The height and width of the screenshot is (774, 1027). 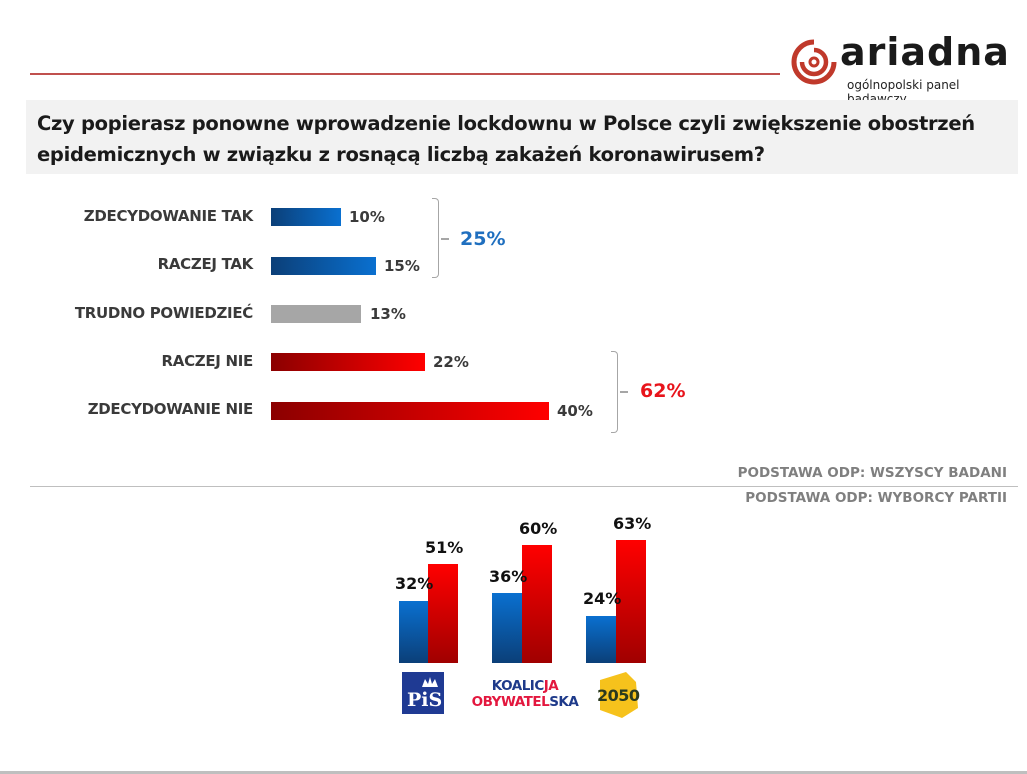 I want to click on yes-bracket-tick, so click(x=445, y=239).